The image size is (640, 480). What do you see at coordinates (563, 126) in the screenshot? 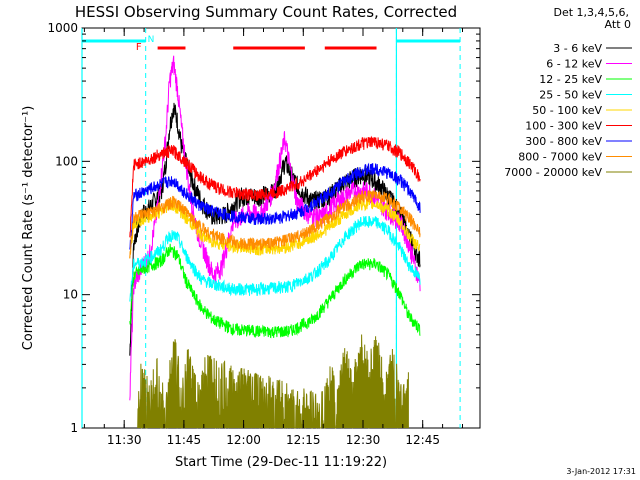
I see `legend-entry-label: 100 - 300 keV` at bounding box center [563, 126].